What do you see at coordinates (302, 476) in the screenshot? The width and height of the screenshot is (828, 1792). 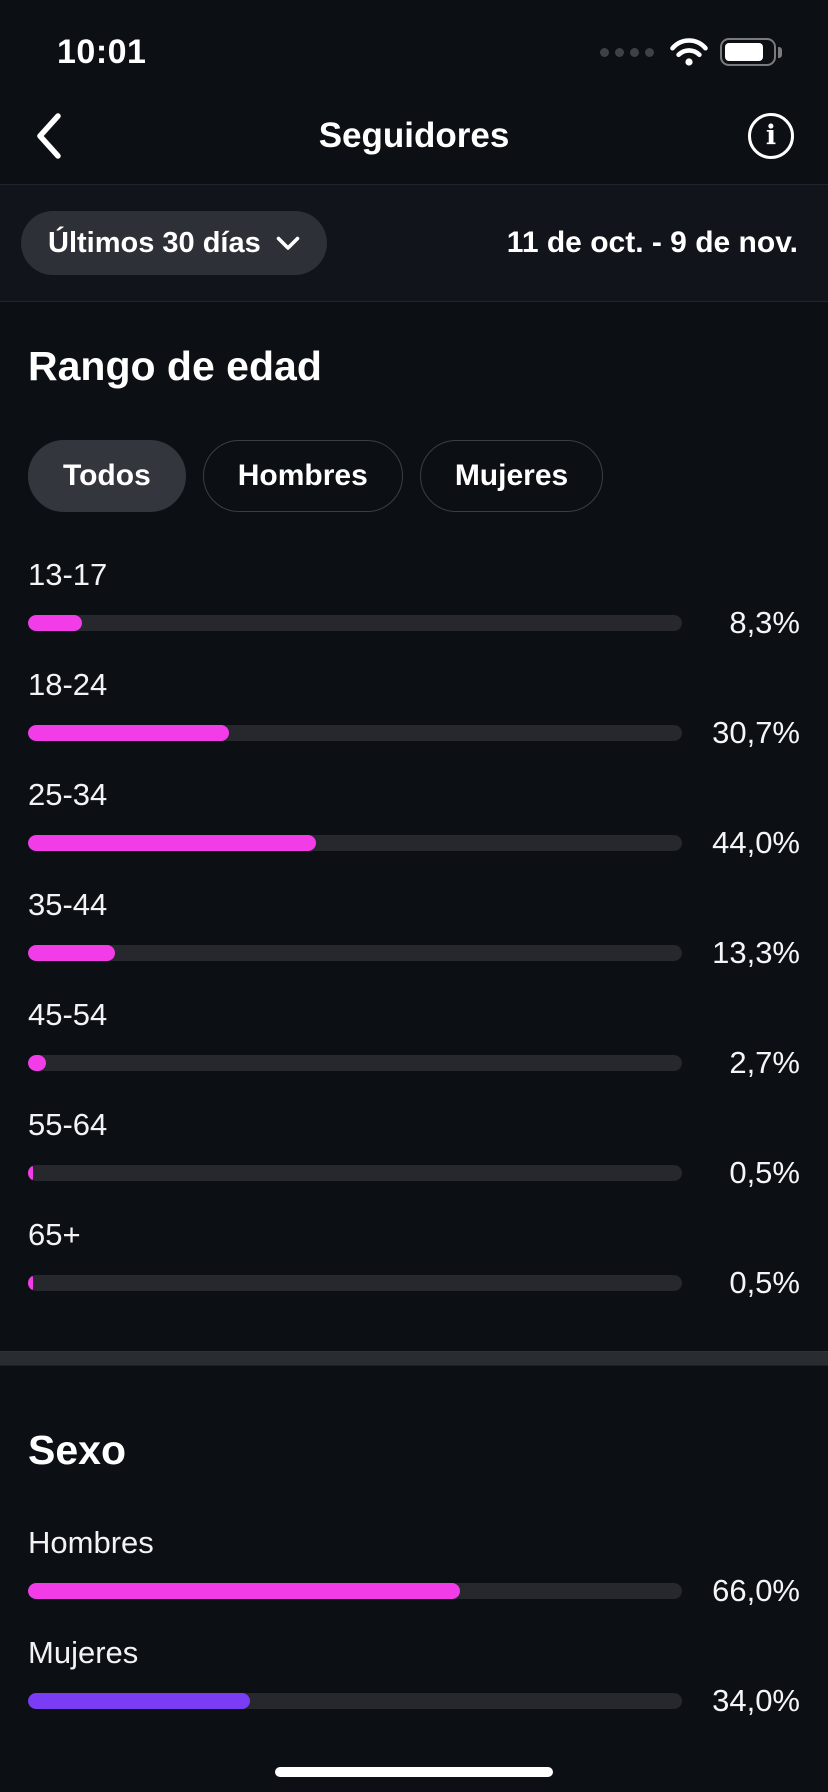 I see `tab-hombres: Hombres` at bounding box center [302, 476].